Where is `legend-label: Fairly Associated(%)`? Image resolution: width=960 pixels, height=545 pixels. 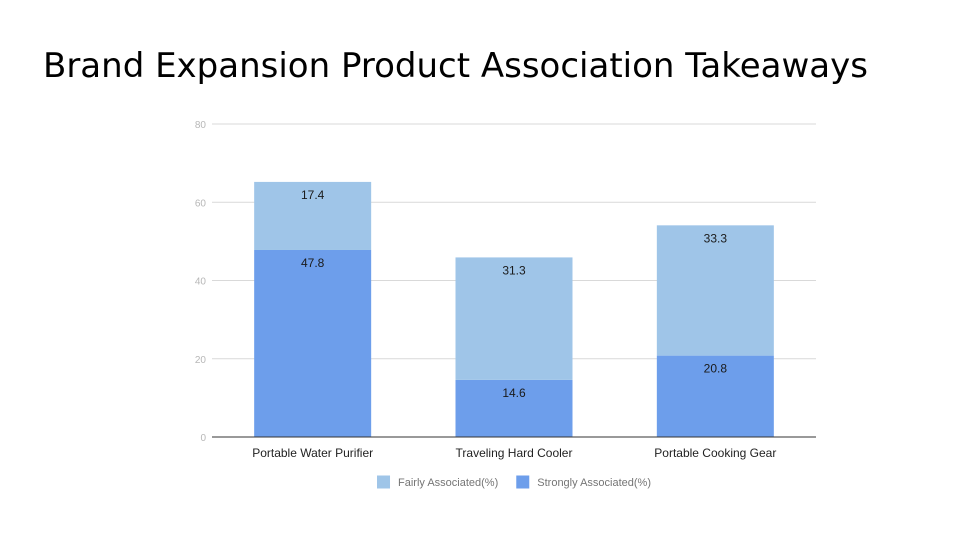
legend-label: Fairly Associated(%) is located at coordinates (448, 483).